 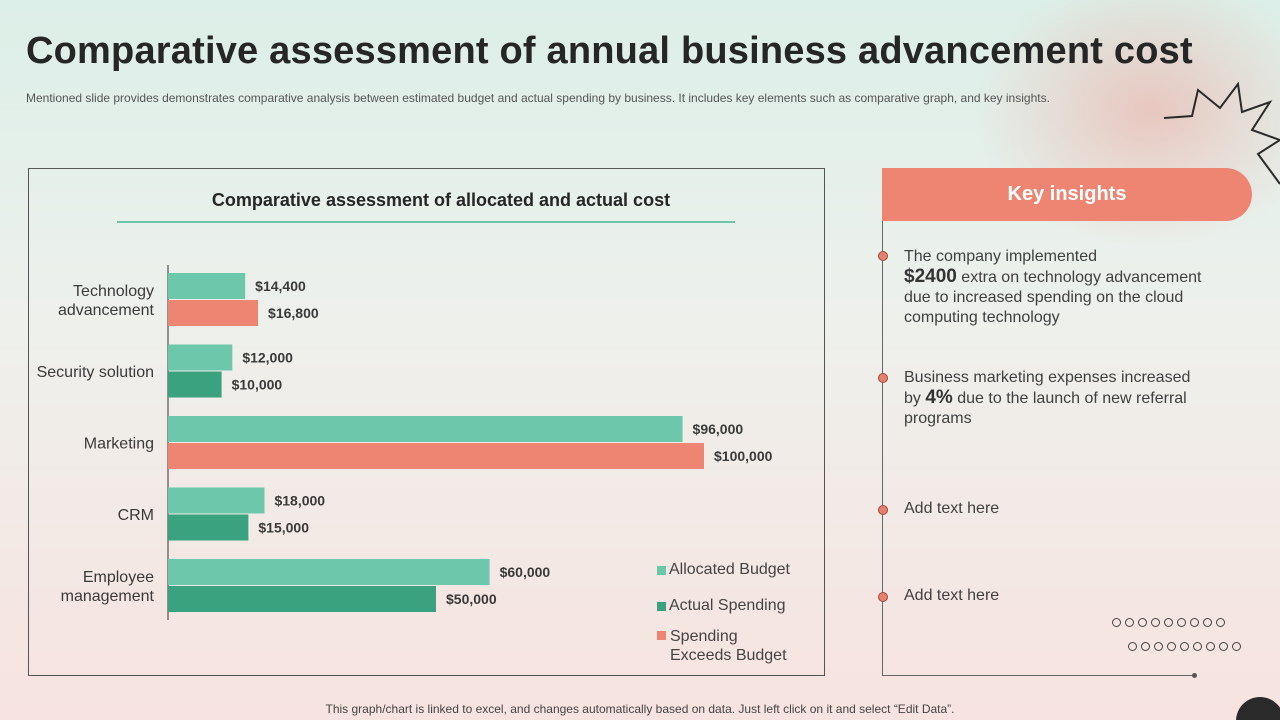 I want to click on timeline-end-dot, so click(x=1194, y=675).